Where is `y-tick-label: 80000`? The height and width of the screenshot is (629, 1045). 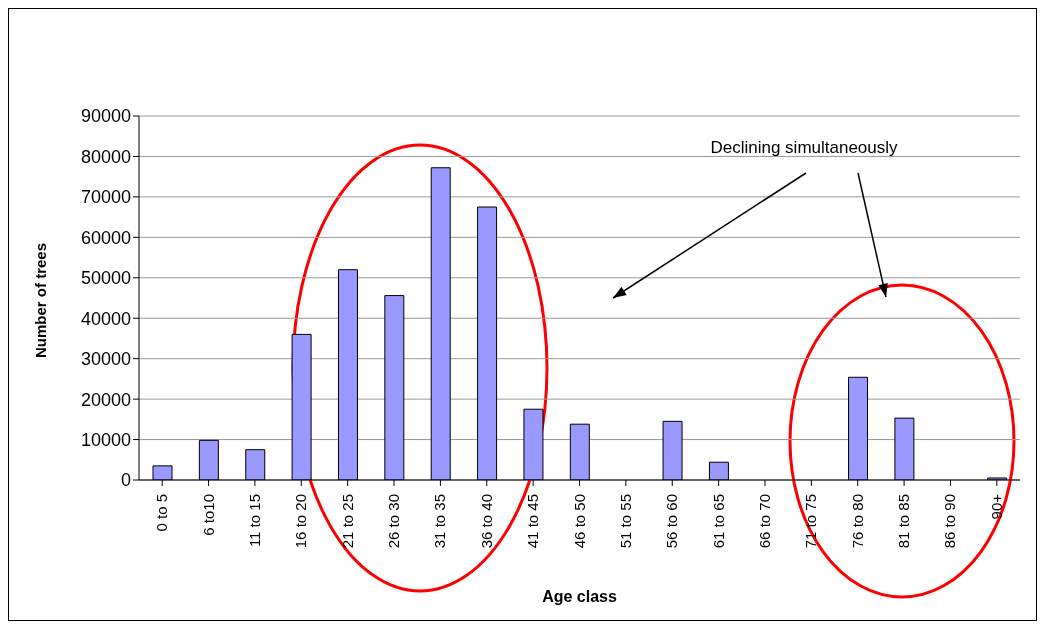 y-tick-label: 80000 is located at coordinates (105, 156).